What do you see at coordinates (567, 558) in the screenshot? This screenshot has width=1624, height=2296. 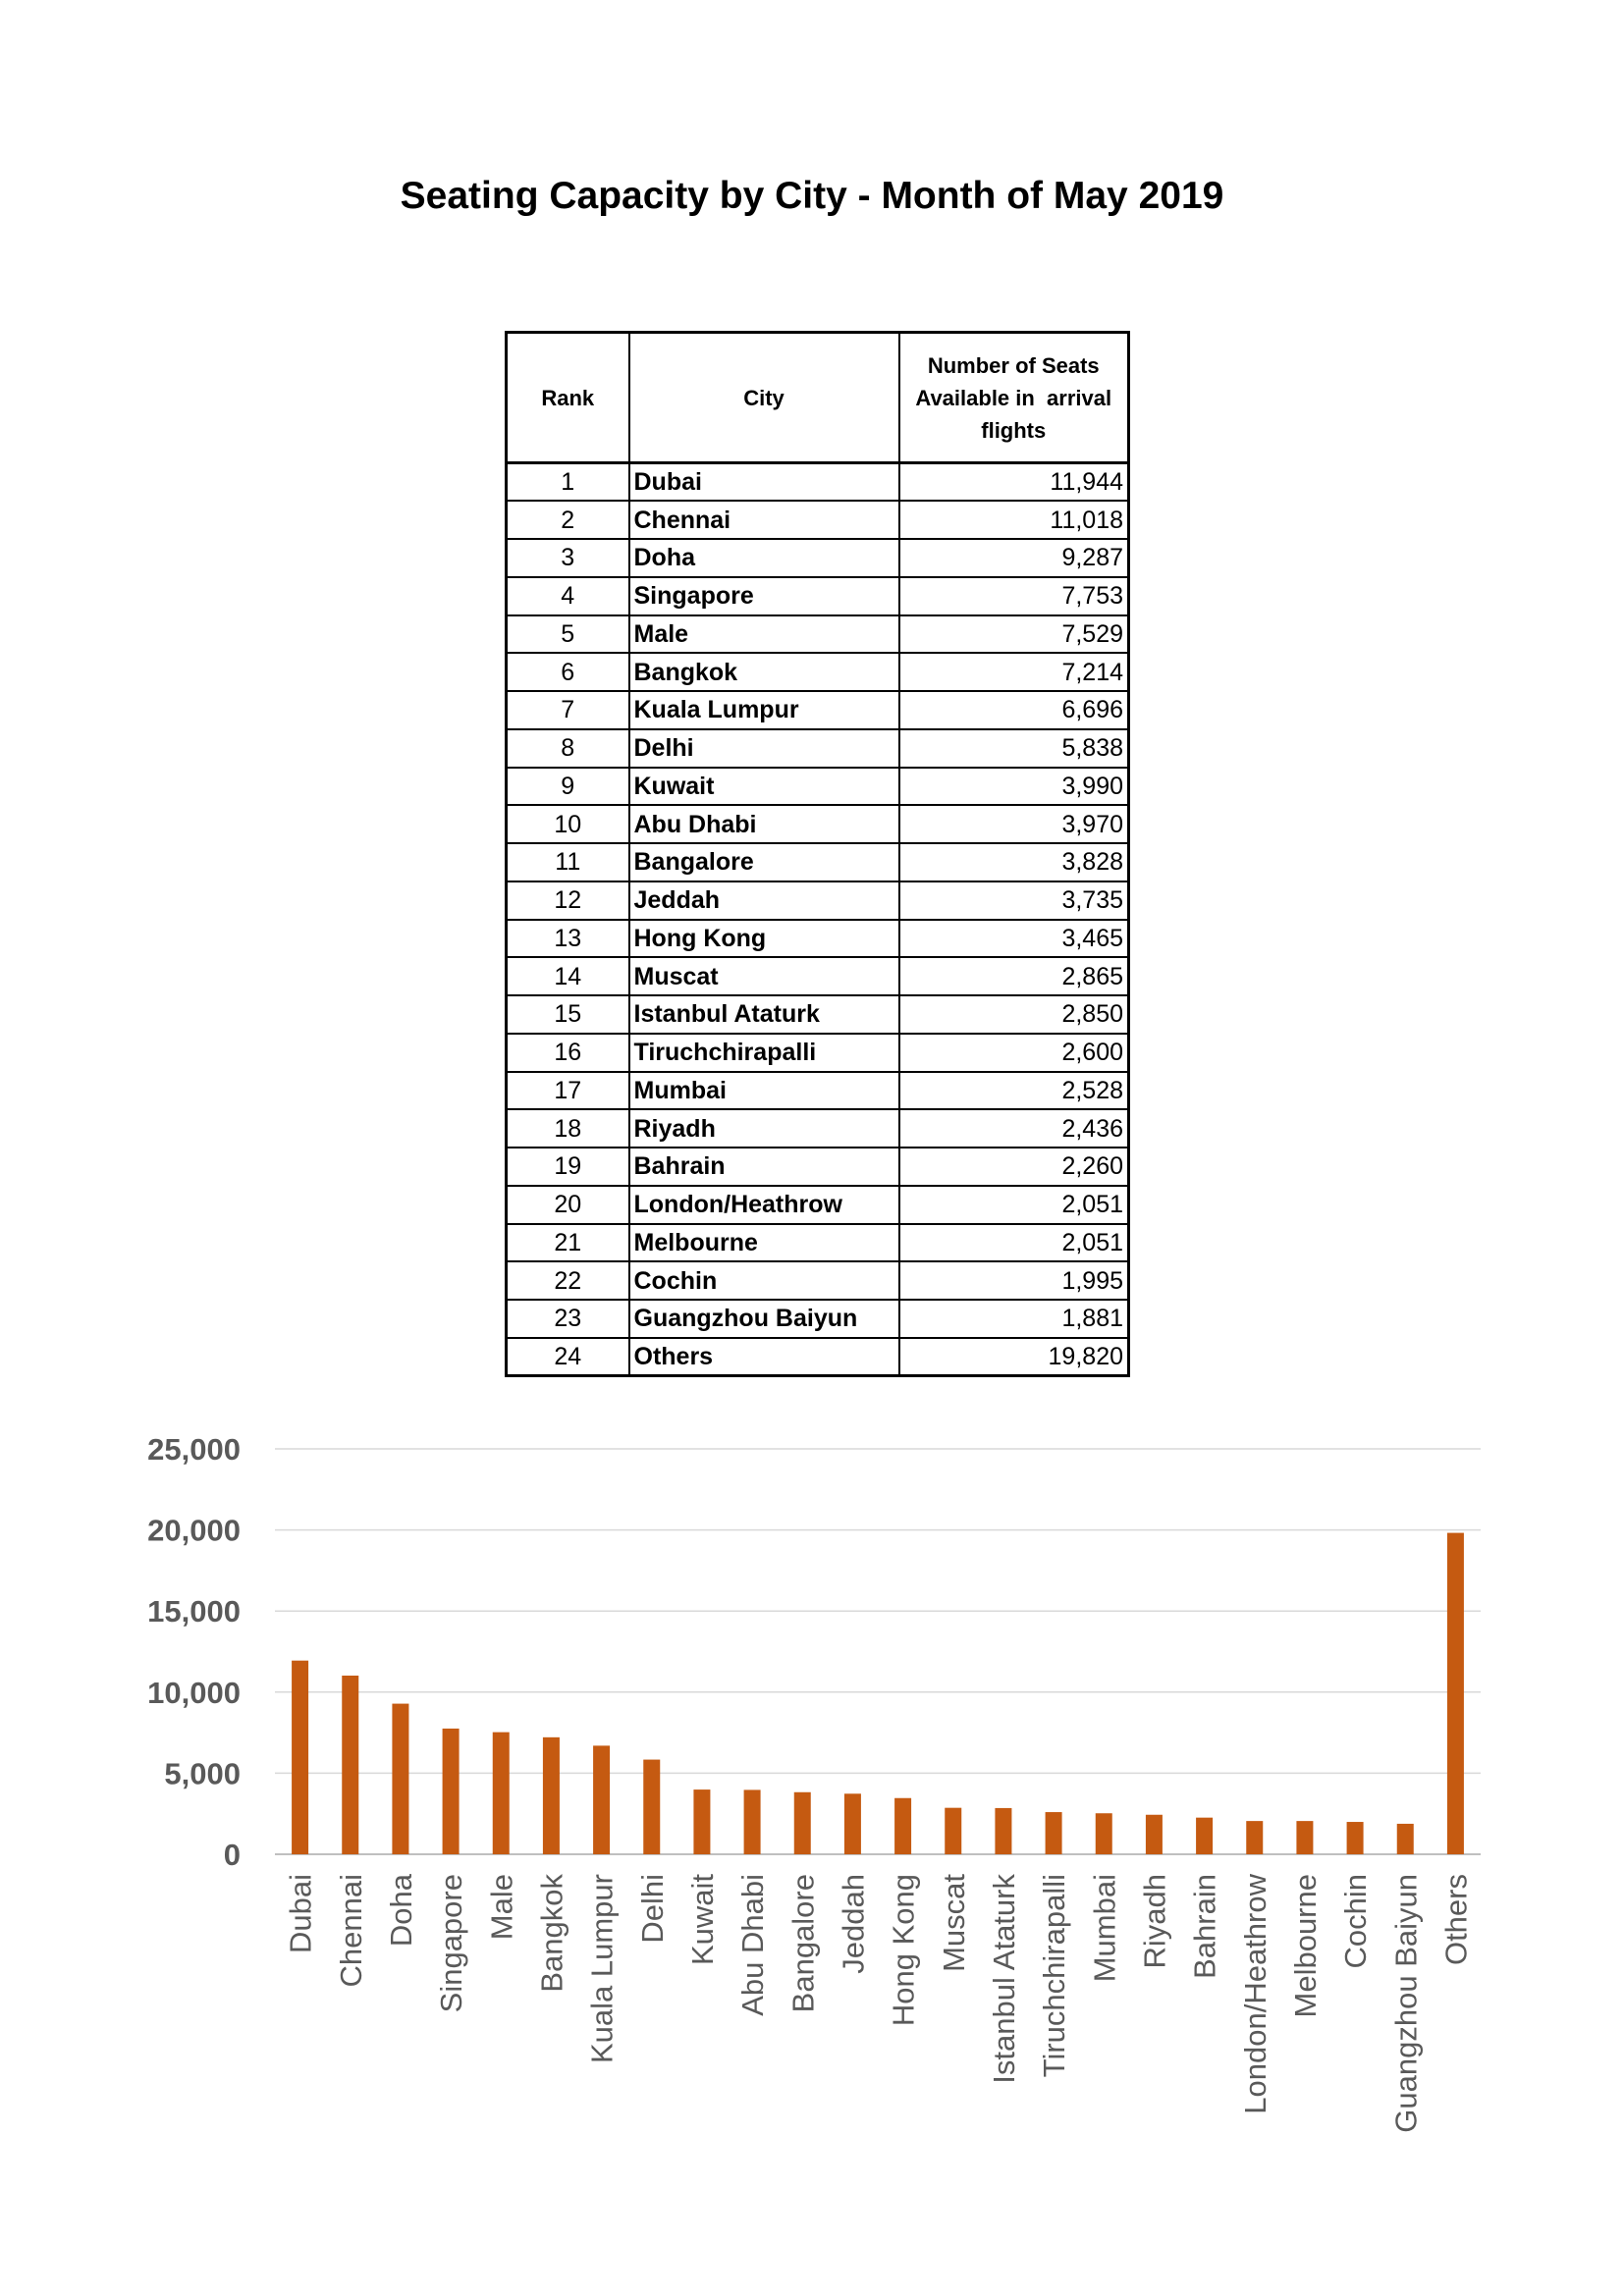 I see `cell-rank: 3` at bounding box center [567, 558].